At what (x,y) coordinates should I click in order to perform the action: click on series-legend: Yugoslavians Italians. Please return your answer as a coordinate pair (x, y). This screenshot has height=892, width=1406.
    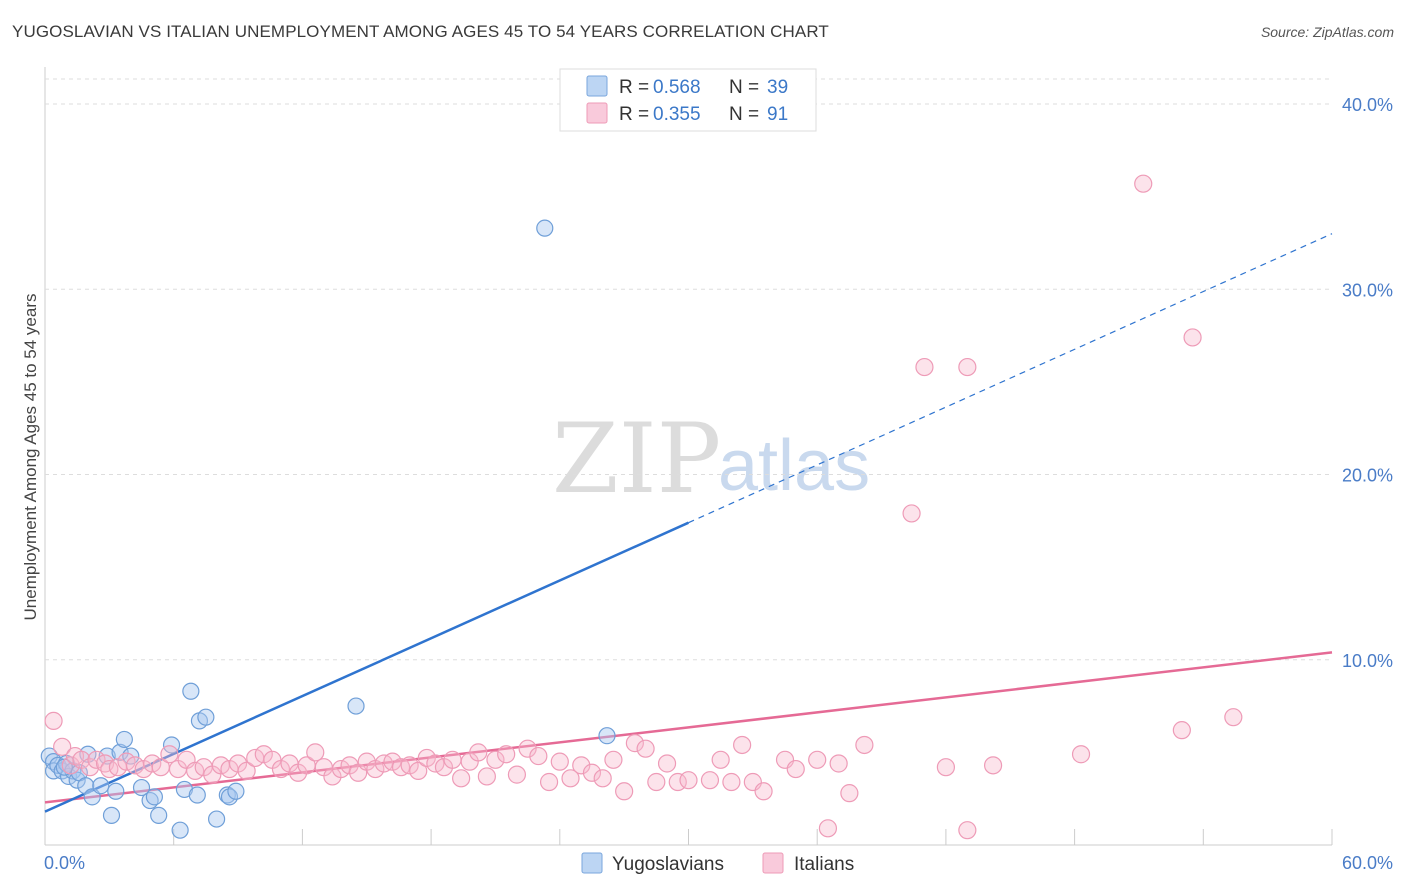
    Looking at the image, I should click on (717, 863).